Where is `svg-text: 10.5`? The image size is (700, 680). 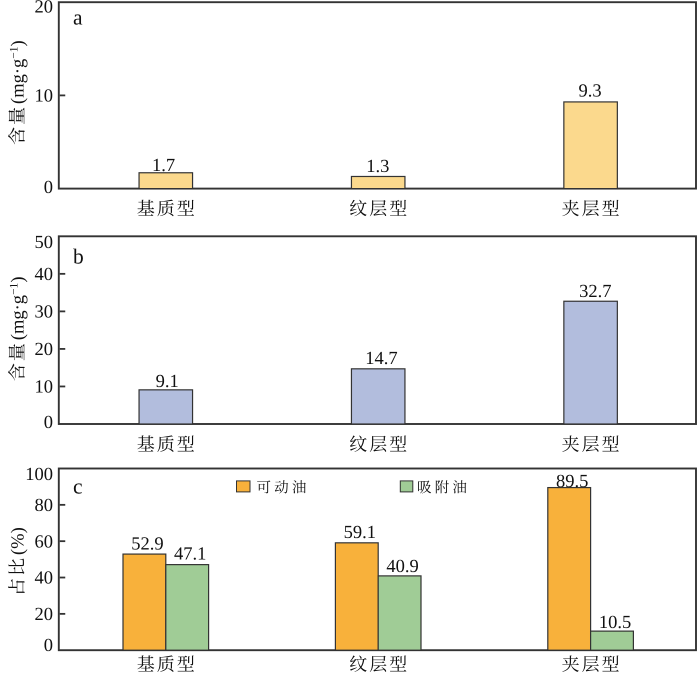 svg-text: 10.5 is located at coordinates (615, 623).